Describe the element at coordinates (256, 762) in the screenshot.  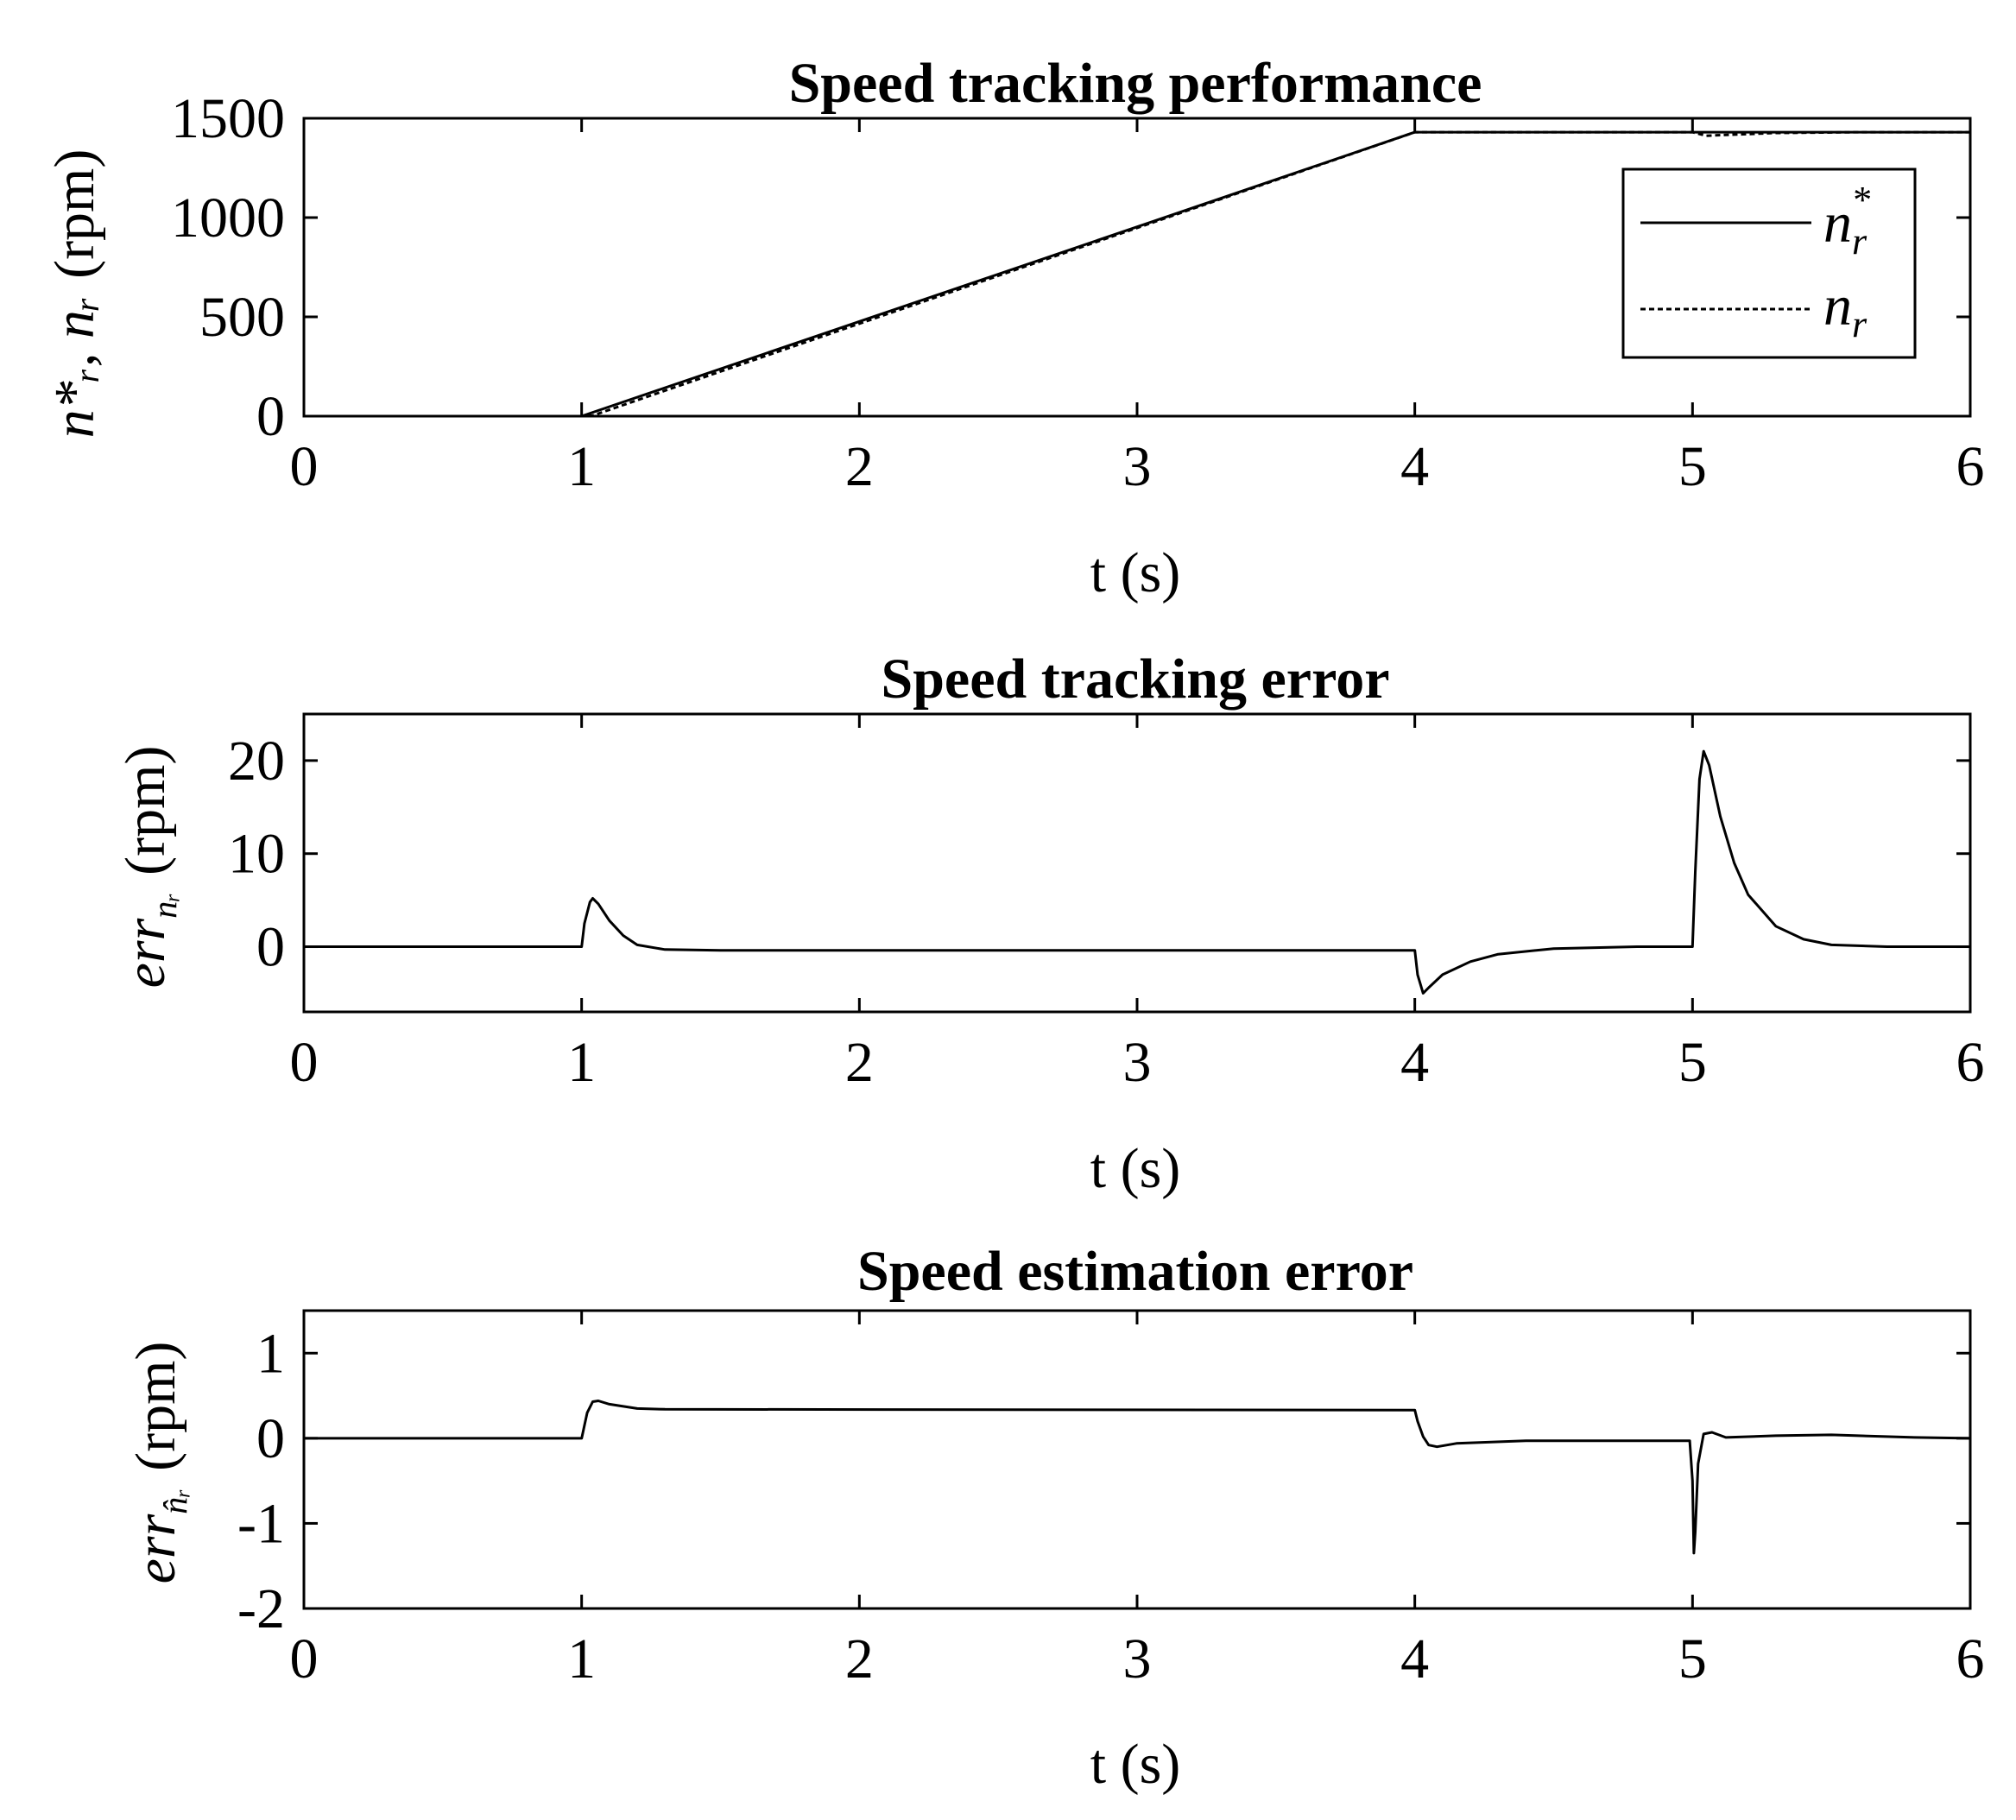
I see `y-tick-label: 20` at that location.